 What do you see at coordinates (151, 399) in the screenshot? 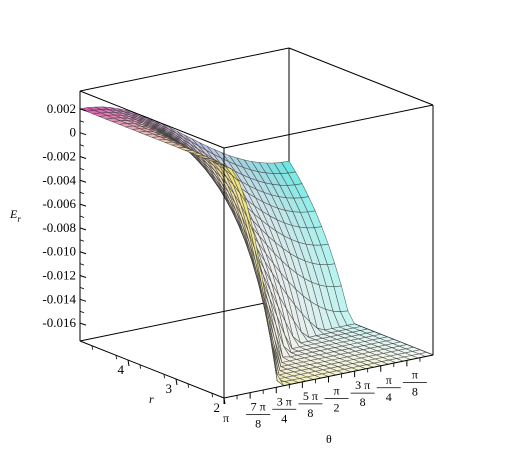
I see `r-axis-title: r` at bounding box center [151, 399].